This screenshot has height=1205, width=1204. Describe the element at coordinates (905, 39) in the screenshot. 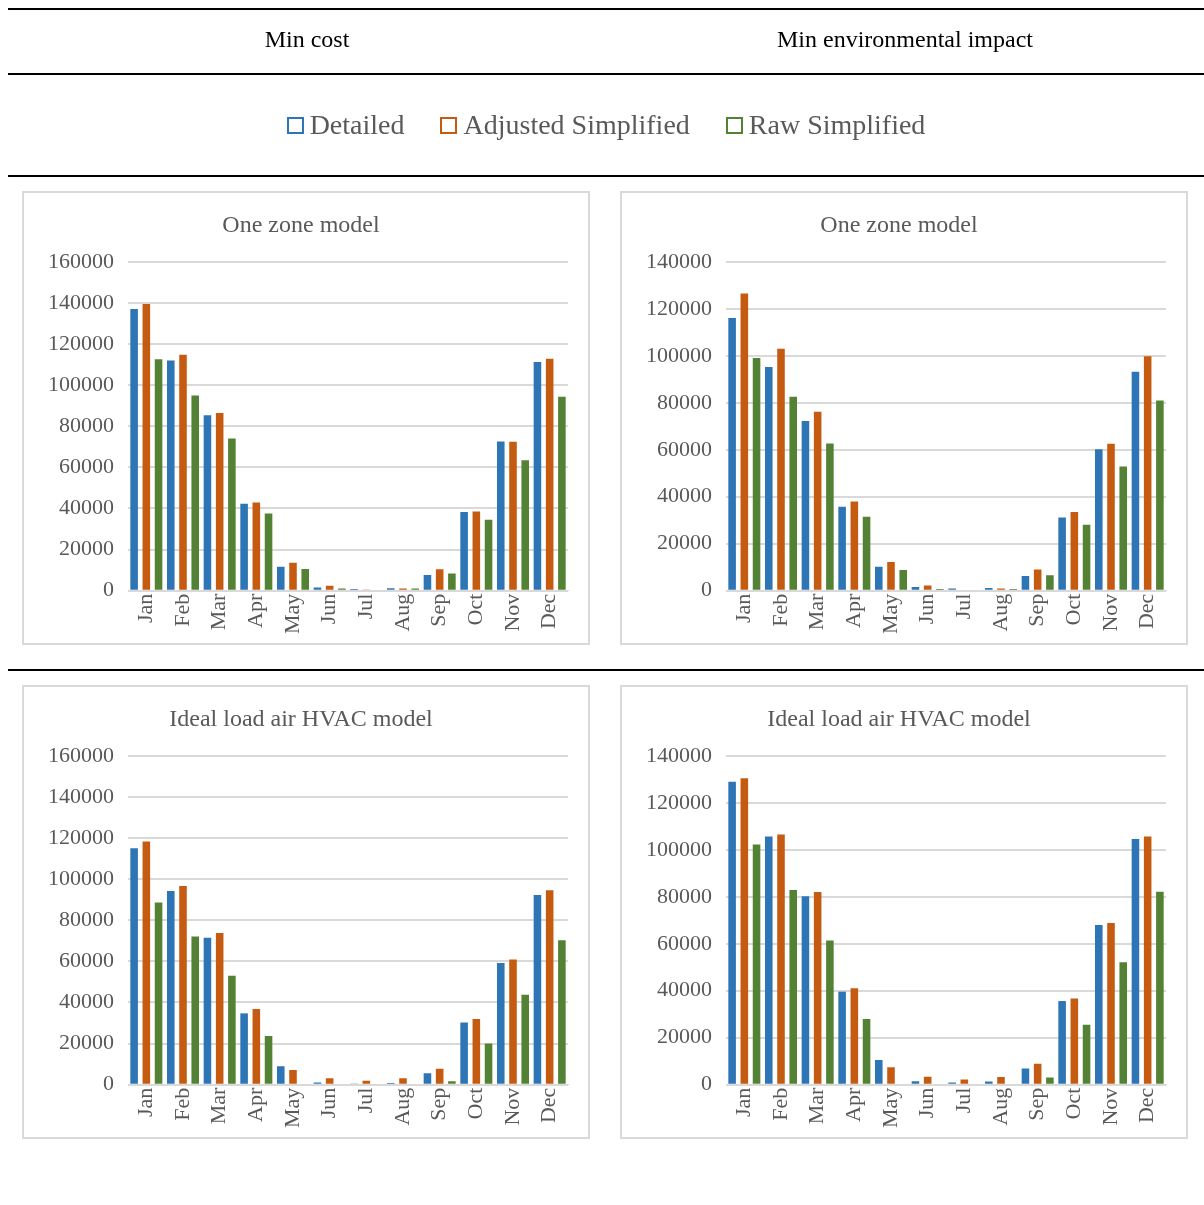

I see `chart-subtitle: Min environmental impact` at that location.